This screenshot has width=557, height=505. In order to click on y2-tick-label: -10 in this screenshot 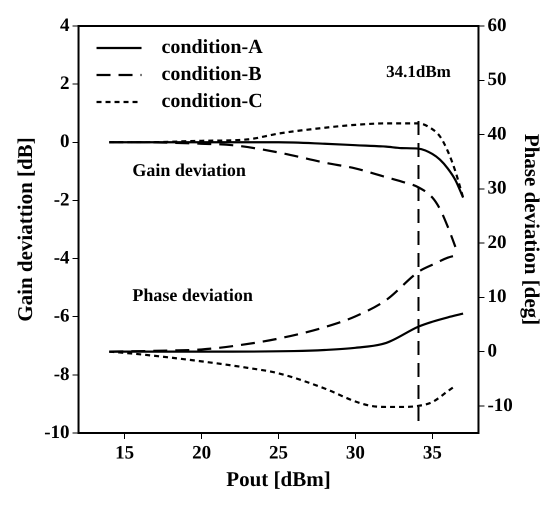, I will do `click(500, 405)`.